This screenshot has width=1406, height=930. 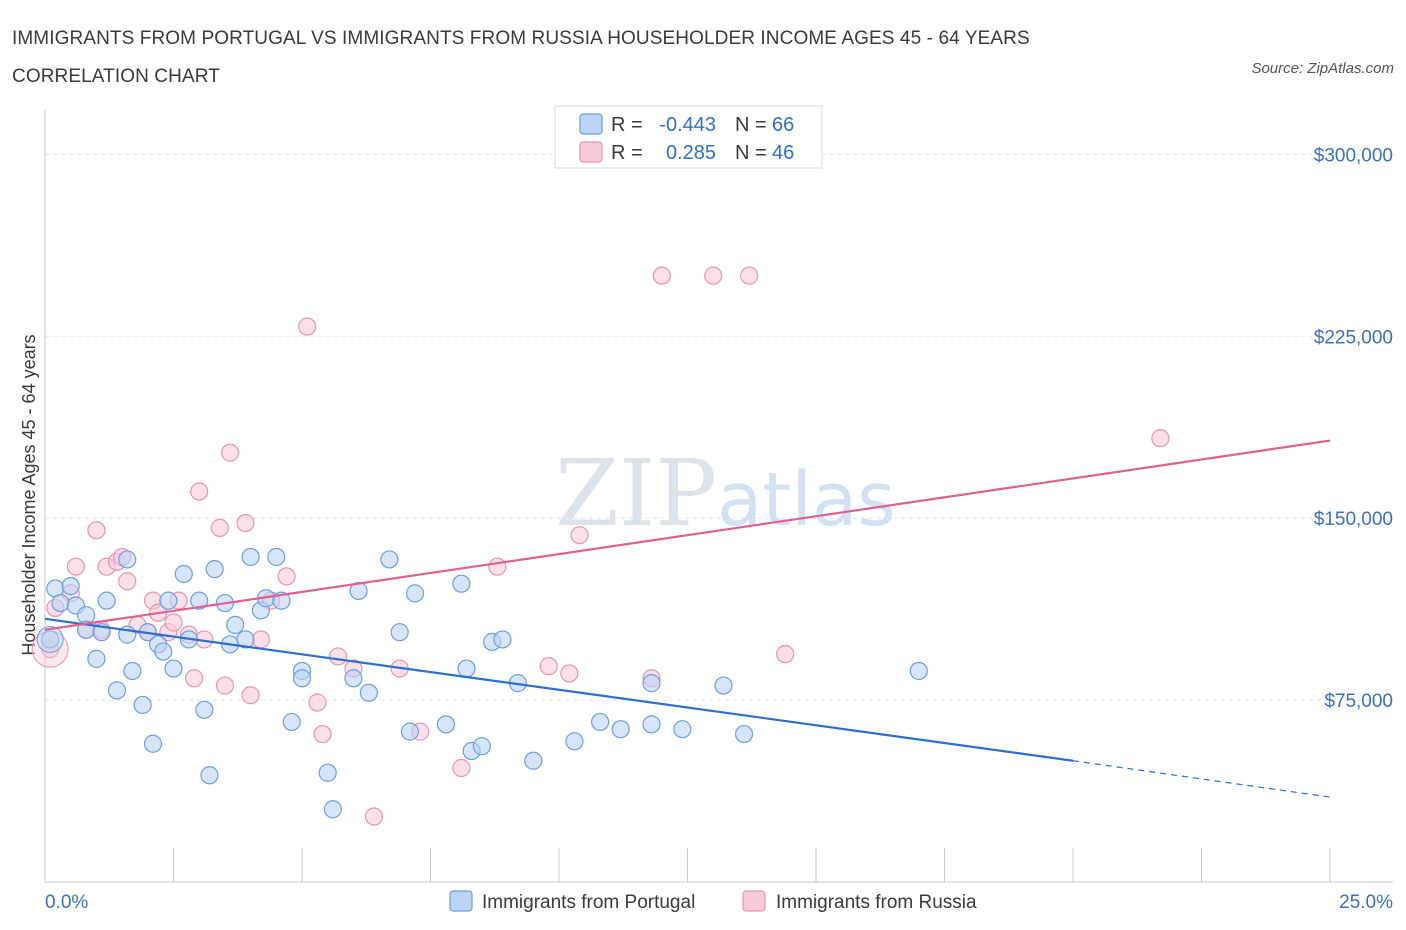 I want to click on legend-n-label-2: N =, so click(x=751, y=153).